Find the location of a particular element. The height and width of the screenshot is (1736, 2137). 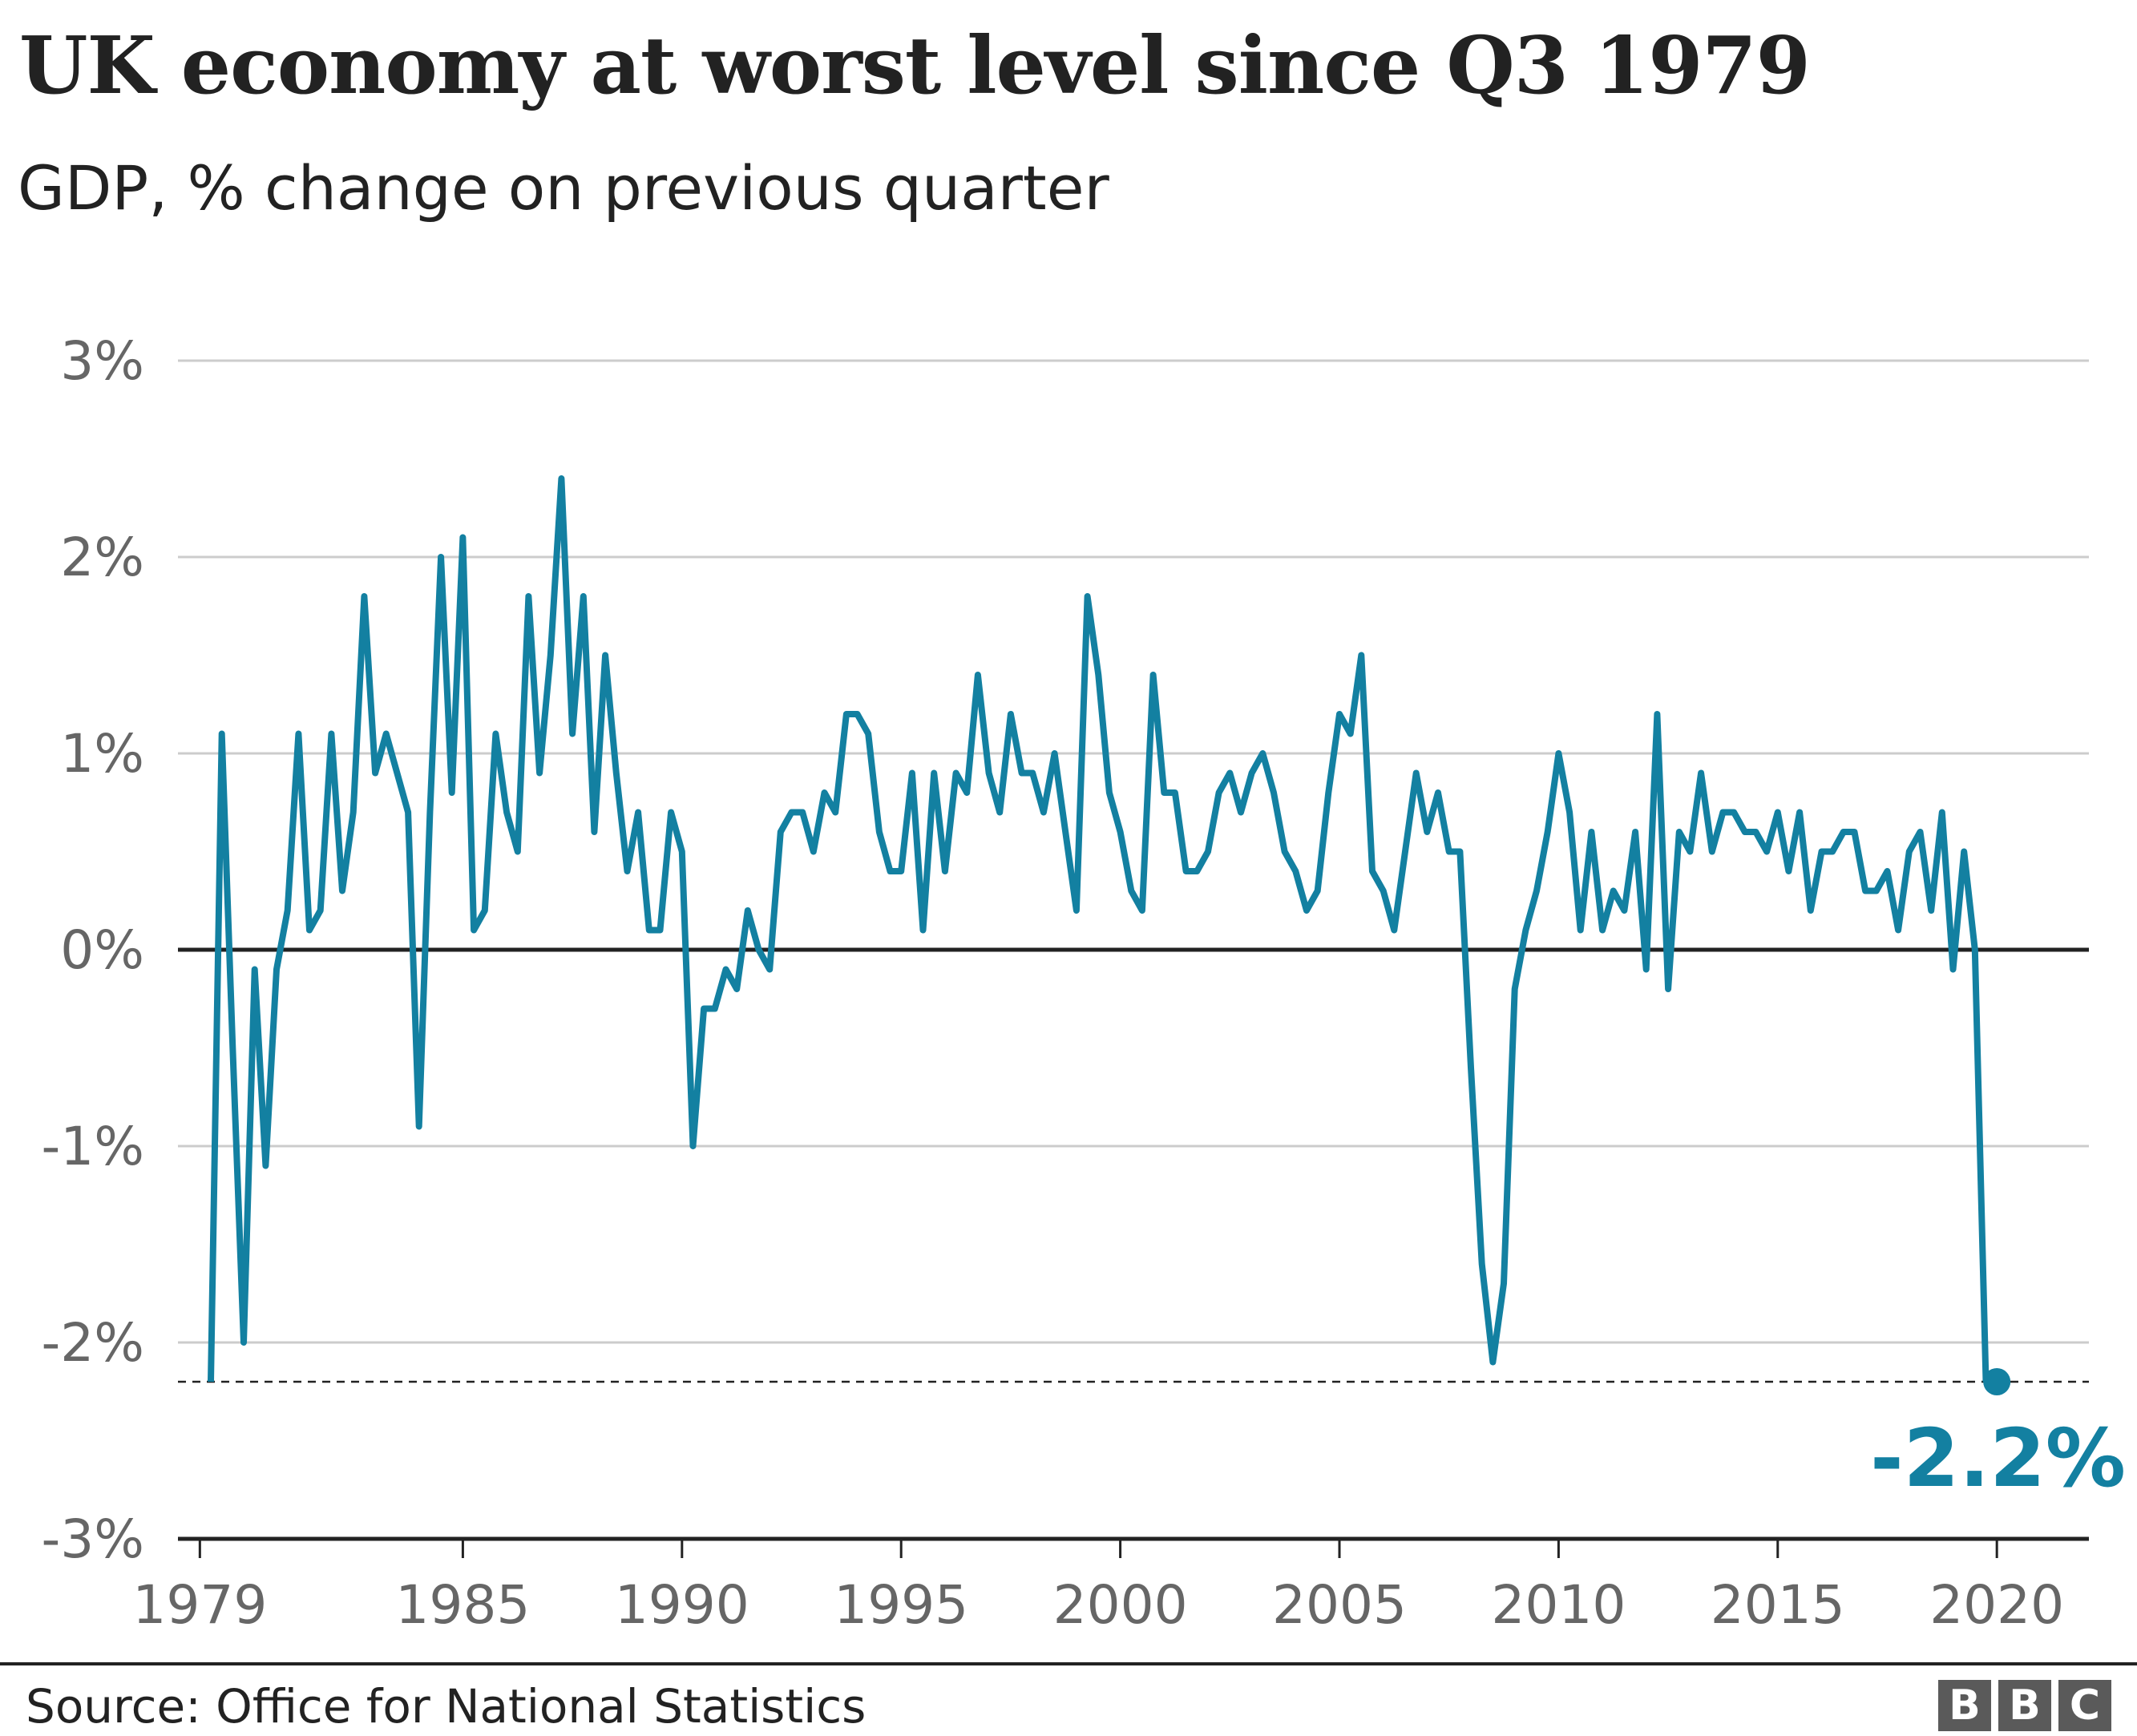

endpoint-value-label: -2.2% is located at coordinates (1998, 1458).